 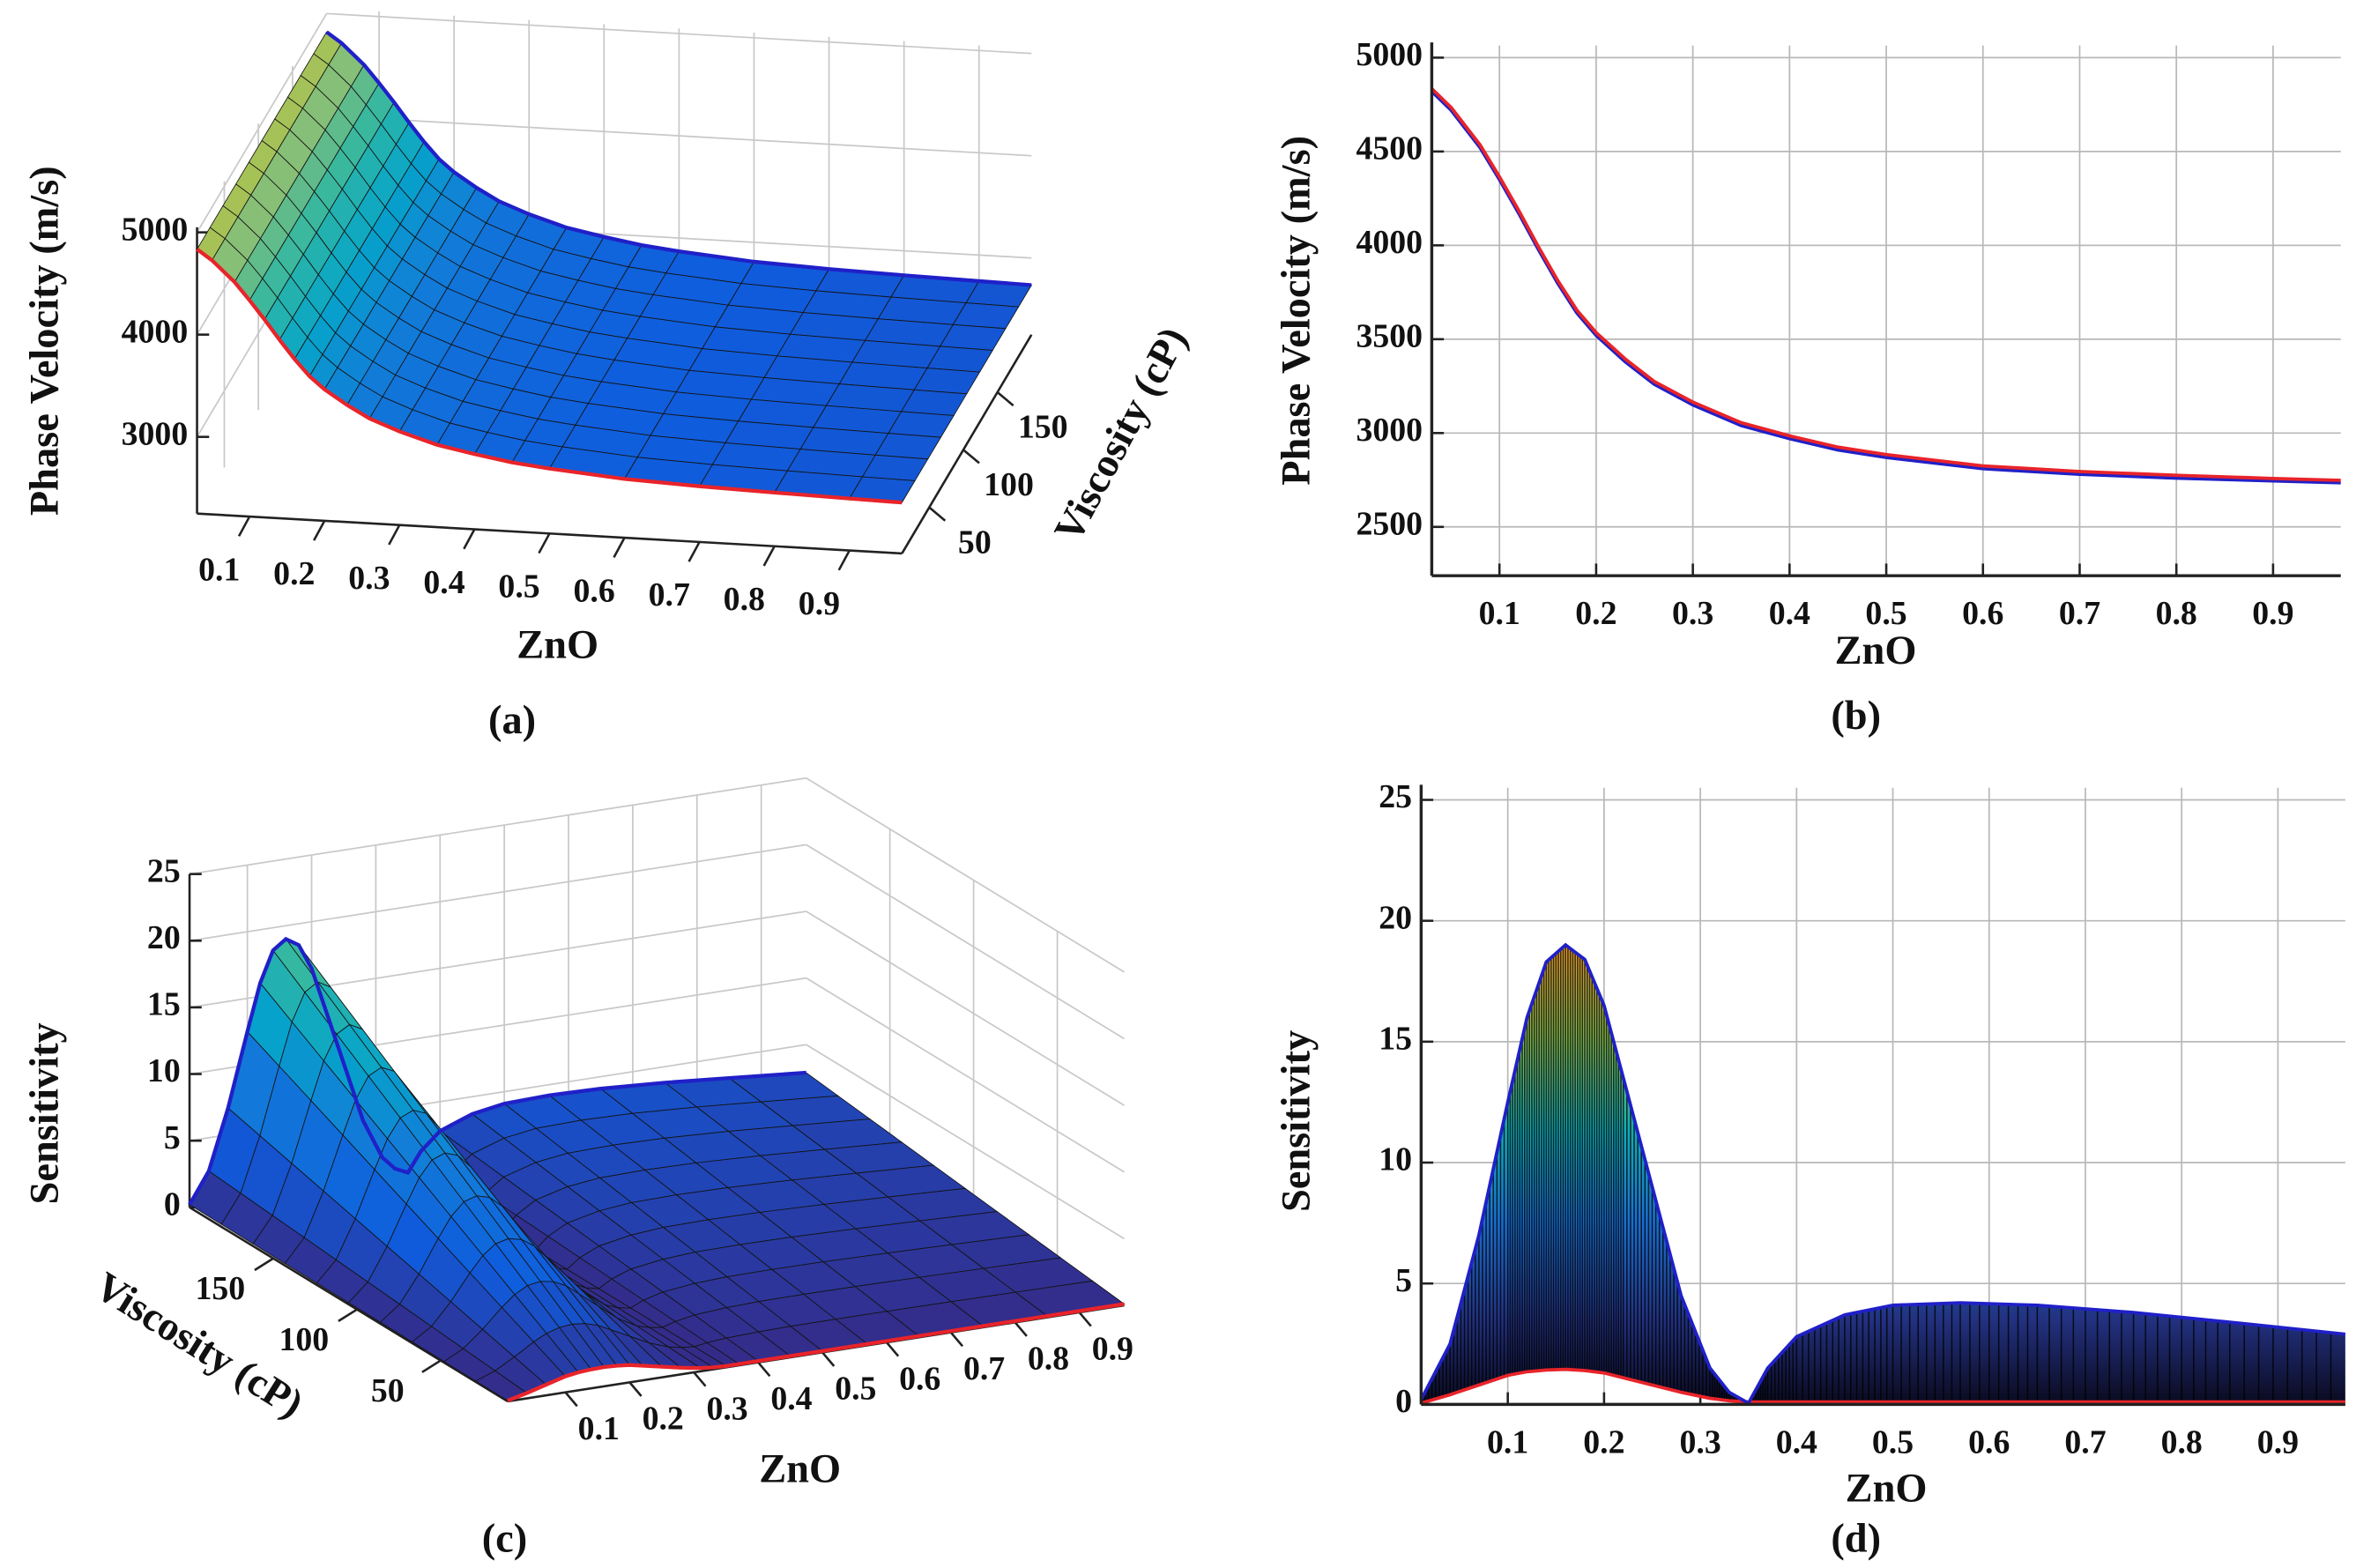 What do you see at coordinates (512, 720) in the screenshot?
I see `caption: (a)` at bounding box center [512, 720].